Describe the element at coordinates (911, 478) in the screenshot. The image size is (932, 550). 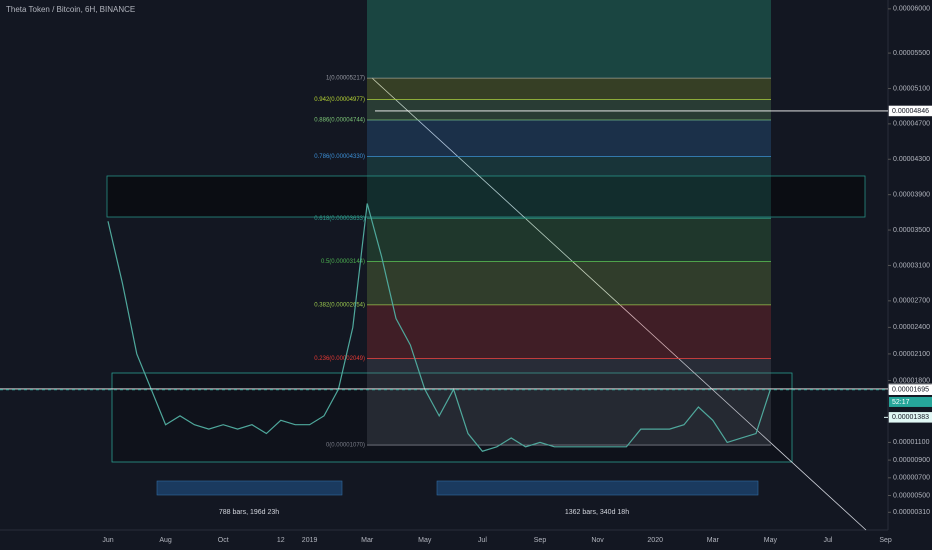
I see `y-tick-label: 0.00000700` at that location.